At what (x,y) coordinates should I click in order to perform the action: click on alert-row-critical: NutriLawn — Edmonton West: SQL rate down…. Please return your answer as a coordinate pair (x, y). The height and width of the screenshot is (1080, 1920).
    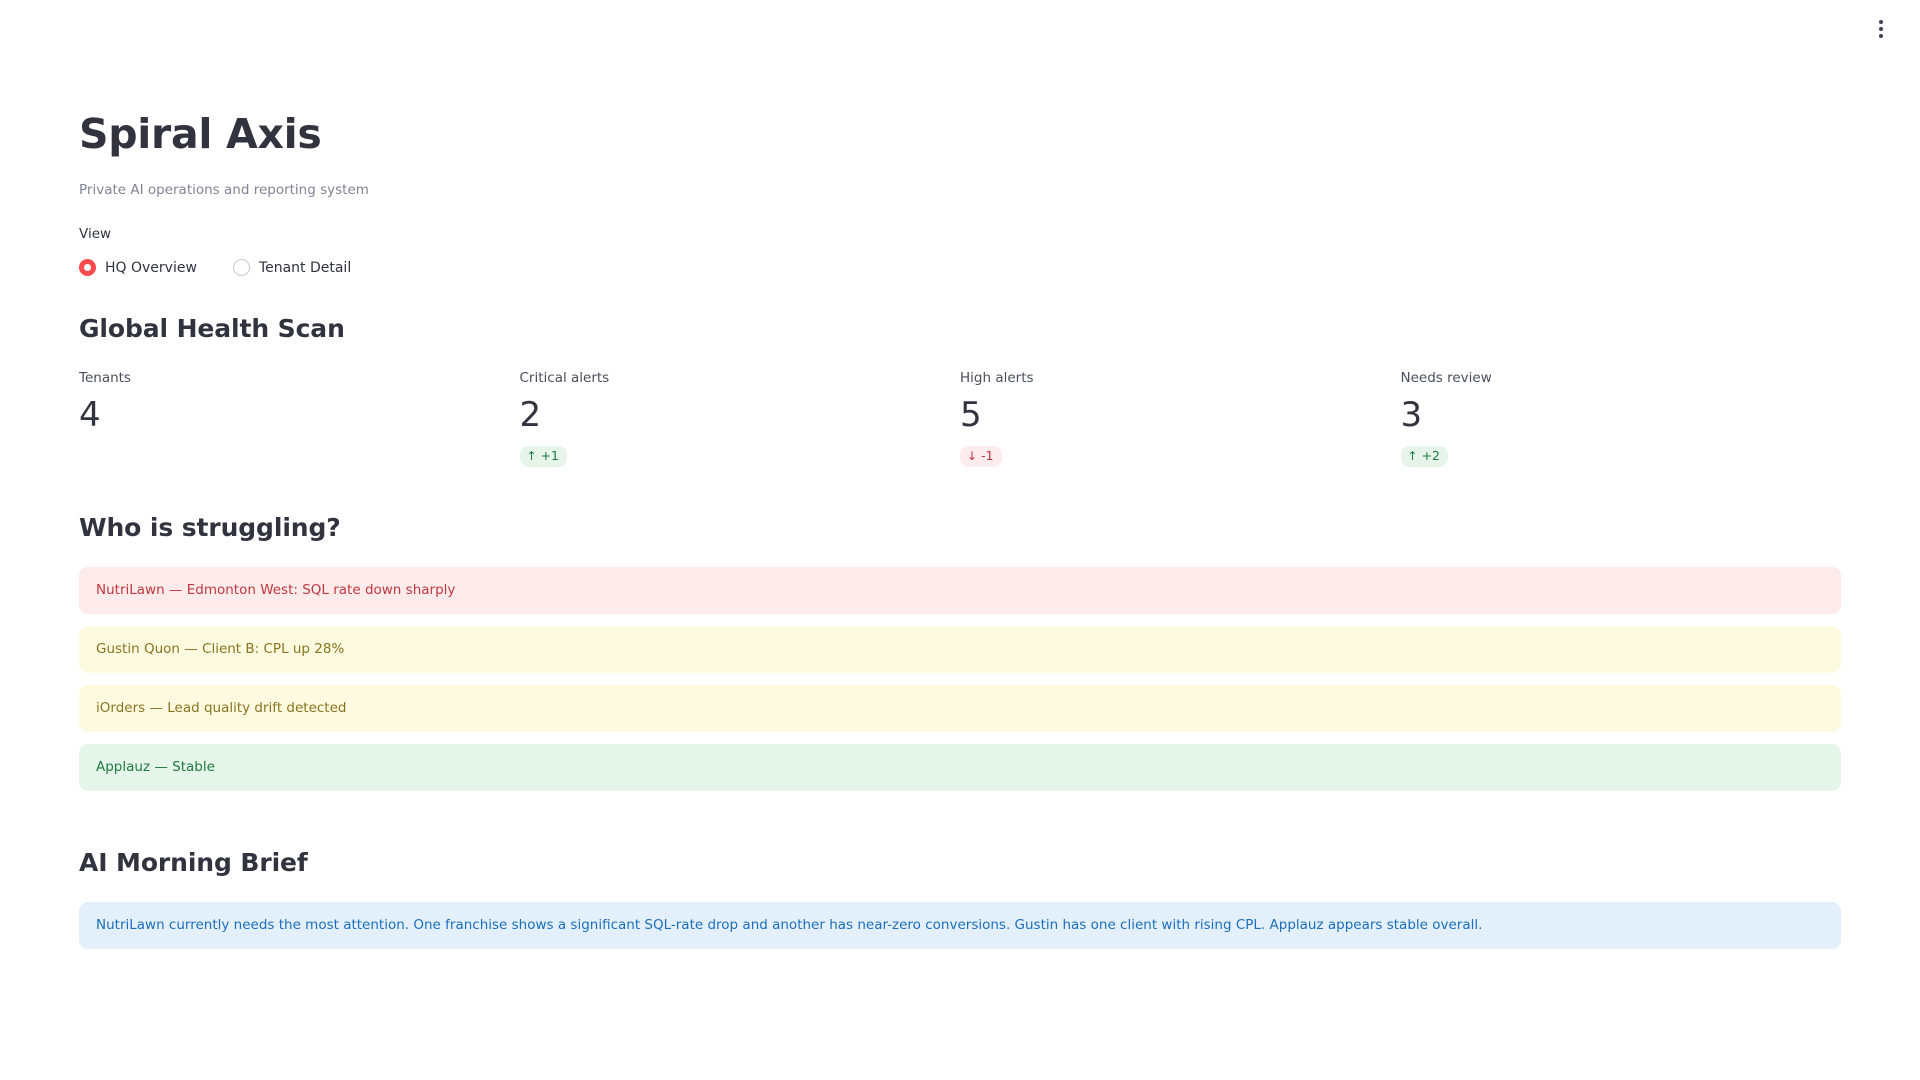
    Looking at the image, I should click on (960, 590).